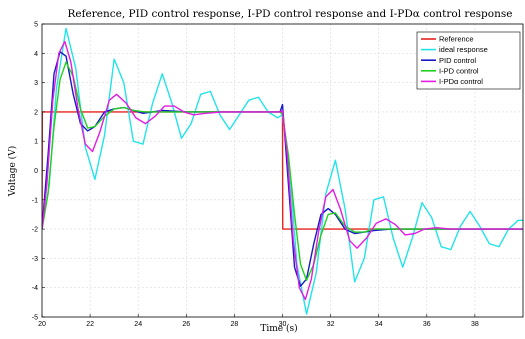  What do you see at coordinates (35, 318) in the screenshot?
I see `y-tick-label: -5` at bounding box center [35, 318].